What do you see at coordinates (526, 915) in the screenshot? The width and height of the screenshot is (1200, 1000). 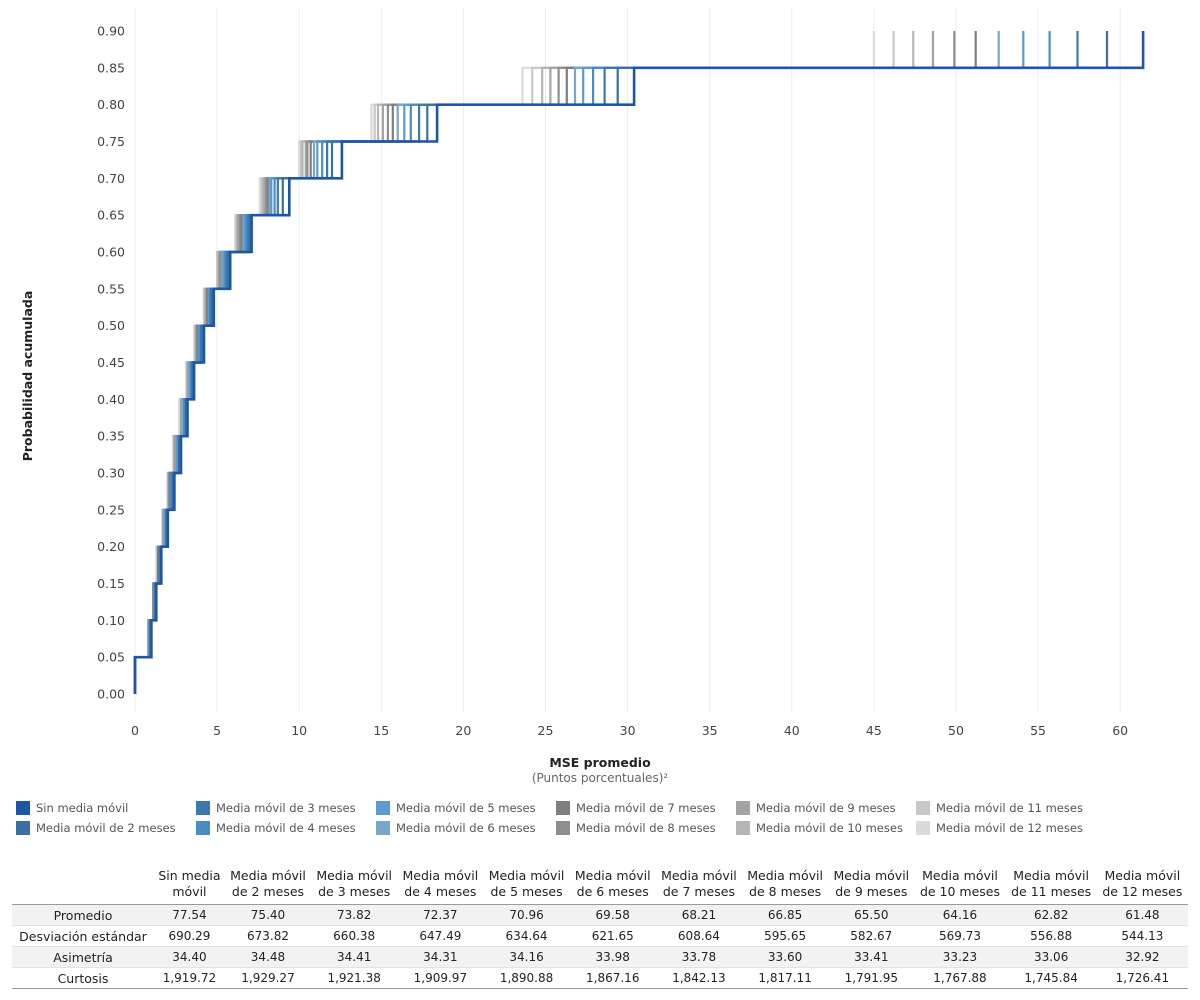 I see `table-cell: 70.96` at bounding box center [526, 915].